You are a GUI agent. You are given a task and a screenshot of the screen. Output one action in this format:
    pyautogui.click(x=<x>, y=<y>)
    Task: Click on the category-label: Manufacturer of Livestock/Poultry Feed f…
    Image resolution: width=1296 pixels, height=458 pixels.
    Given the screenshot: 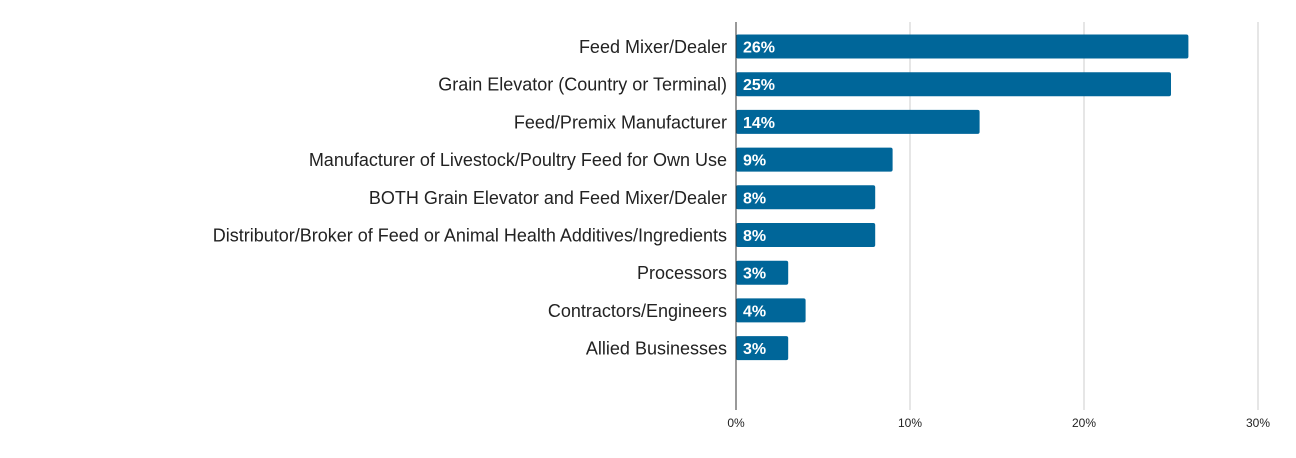 What is the action you would take?
    pyautogui.click(x=518, y=160)
    